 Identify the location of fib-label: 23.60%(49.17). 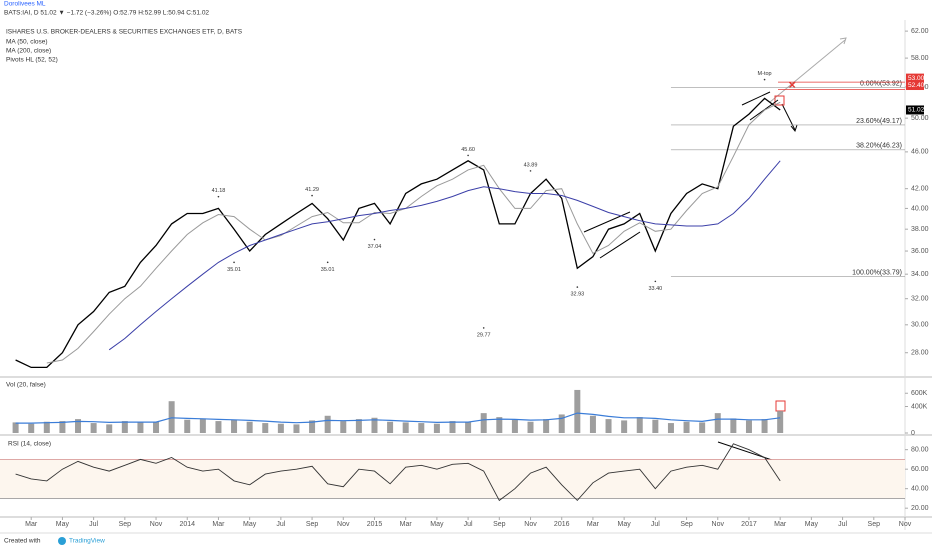
(879, 121).